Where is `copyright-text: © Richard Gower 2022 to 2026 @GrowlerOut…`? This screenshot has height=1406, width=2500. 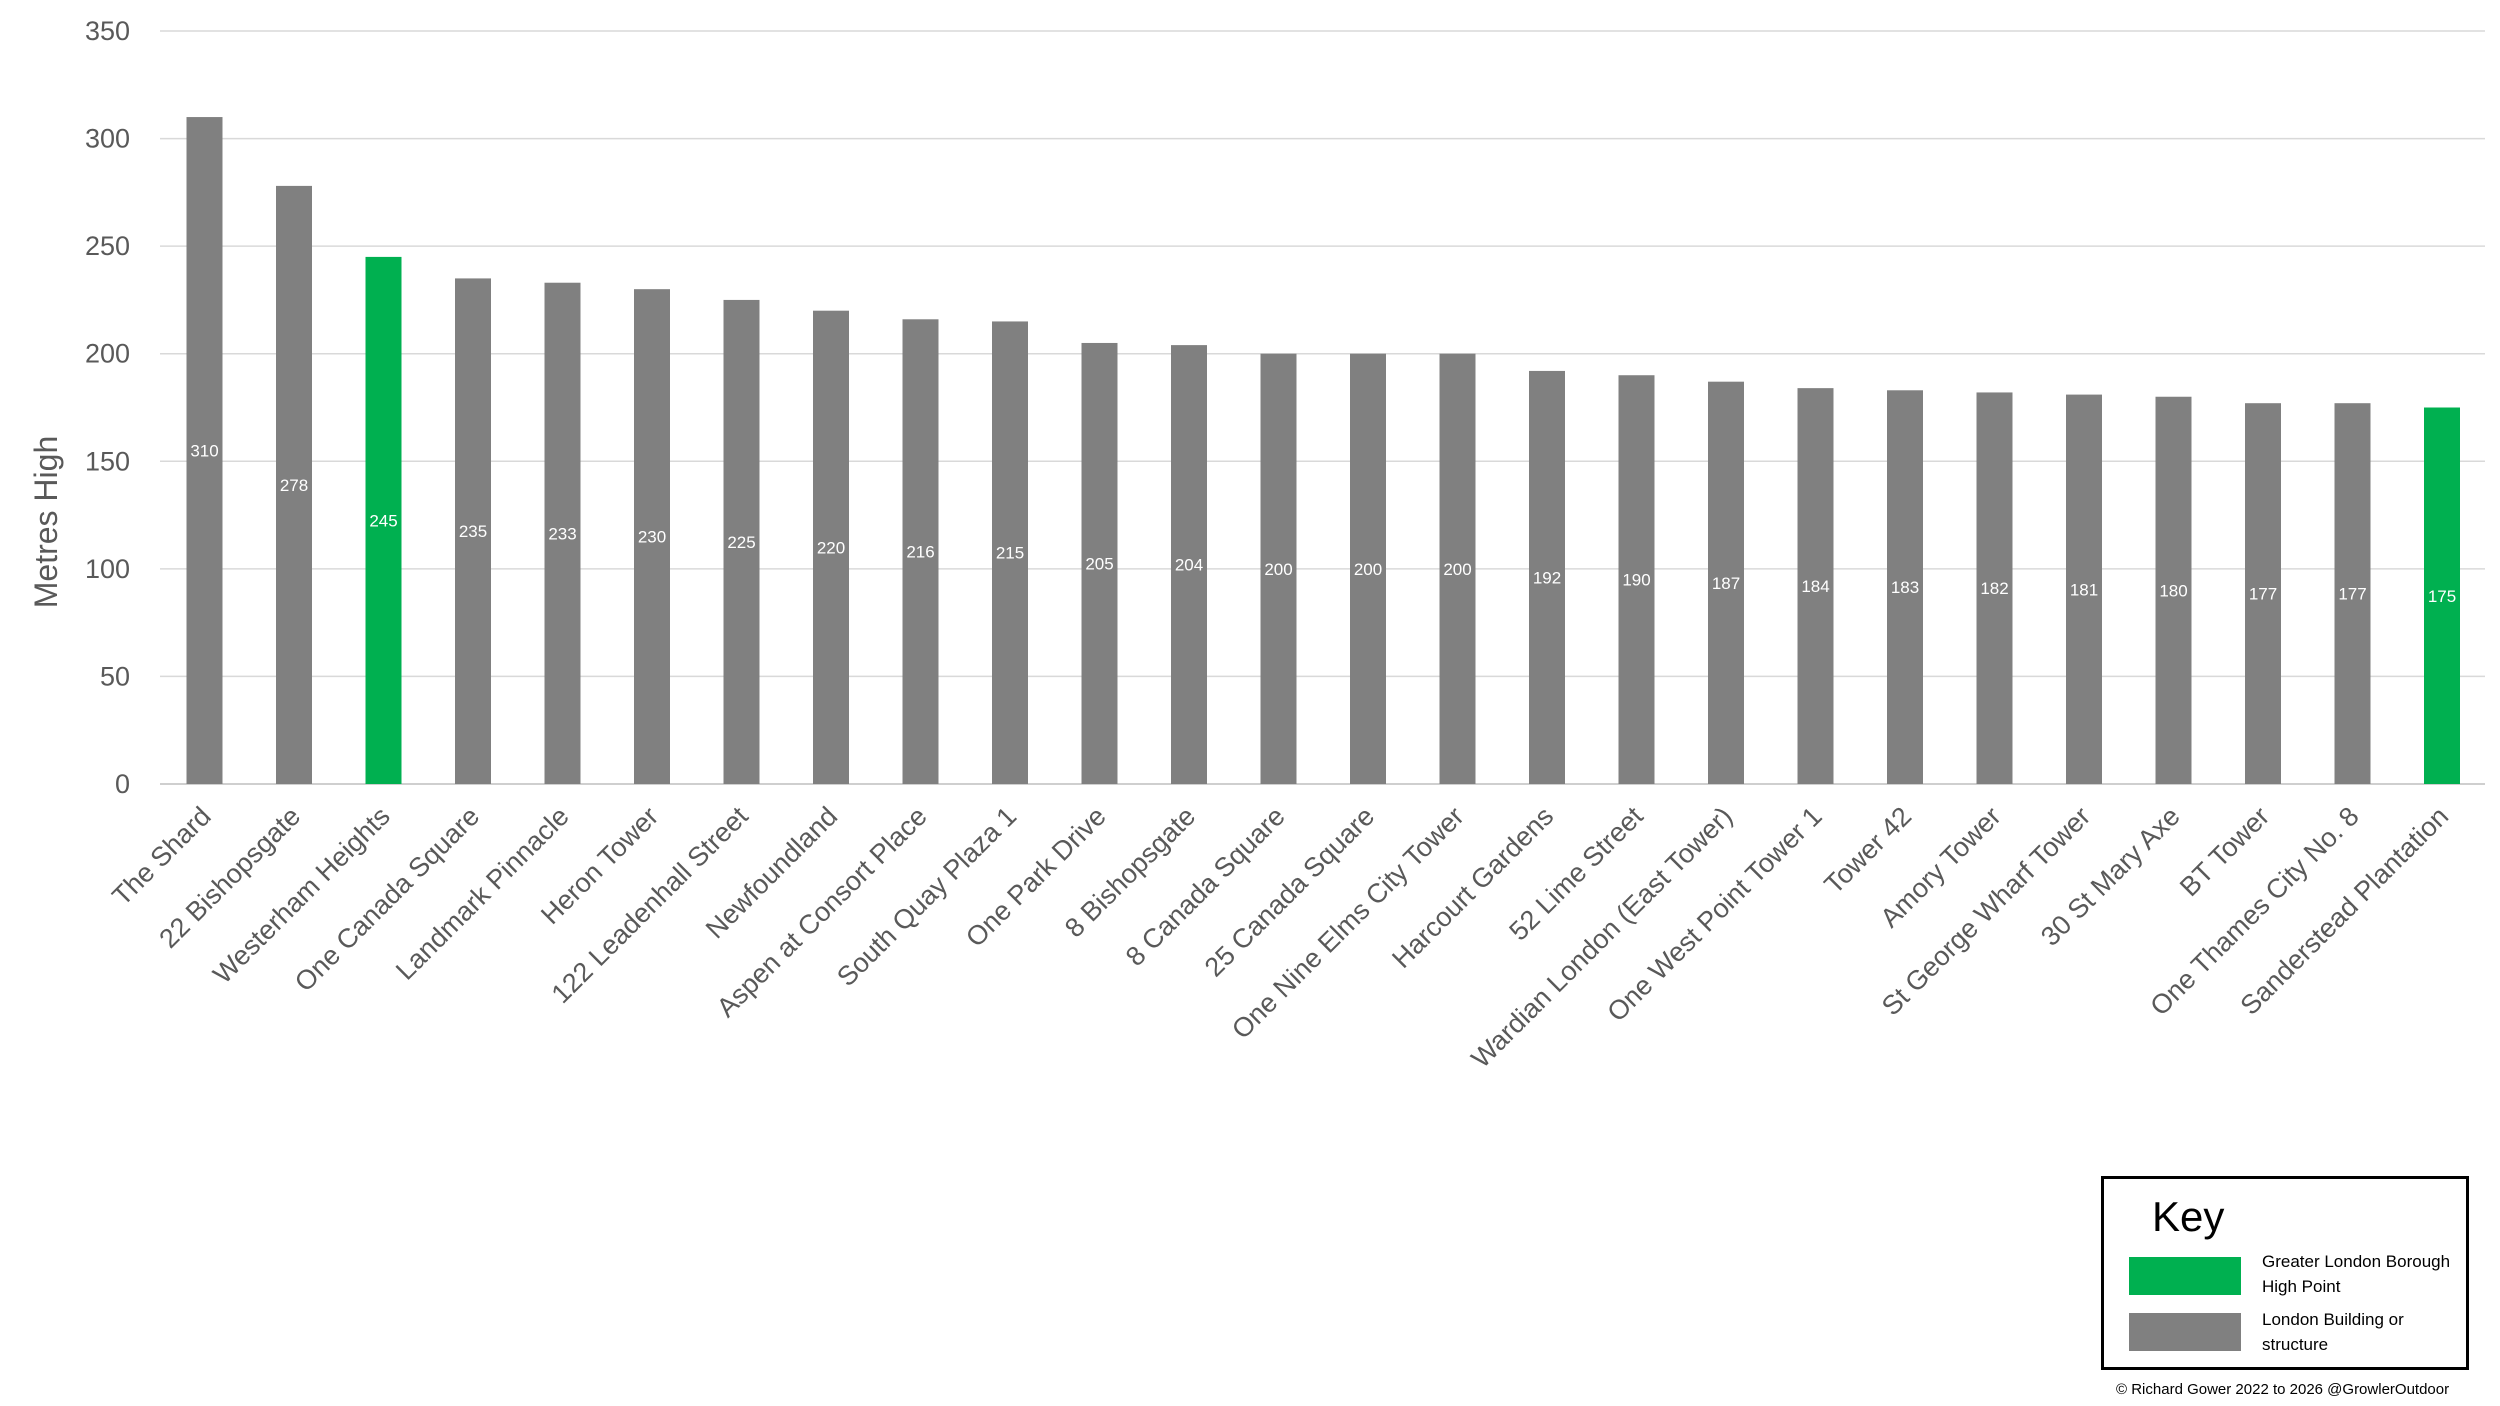 copyright-text: © Richard Gower 2022 to 2026 @GrowlerOut… is located at coordinates (2283, 1389).